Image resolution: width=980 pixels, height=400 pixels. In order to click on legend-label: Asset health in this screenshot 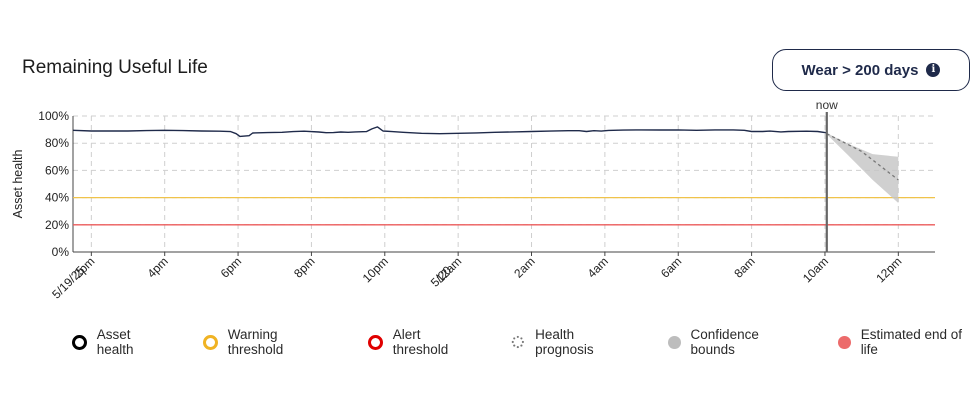, I will do `click(115, 342)`.